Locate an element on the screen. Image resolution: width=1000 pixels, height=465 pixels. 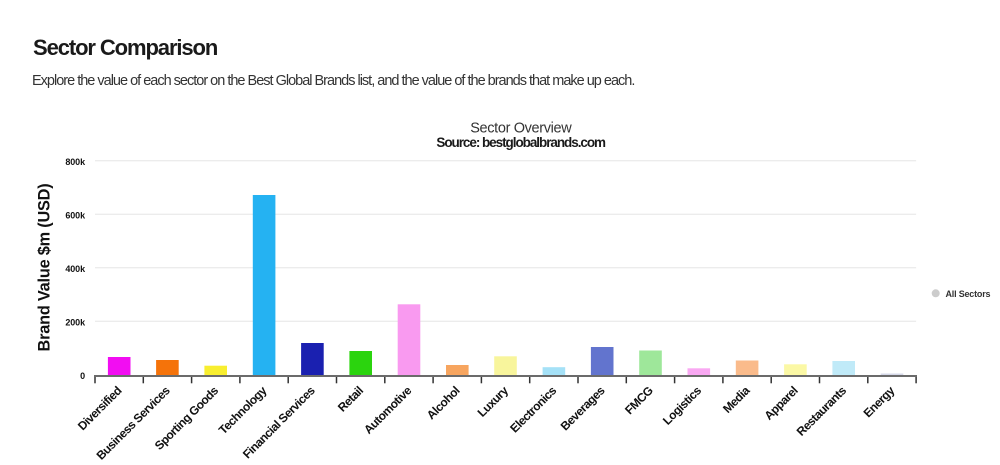
svg-text: Logistics is located at coordinates (682, 405).